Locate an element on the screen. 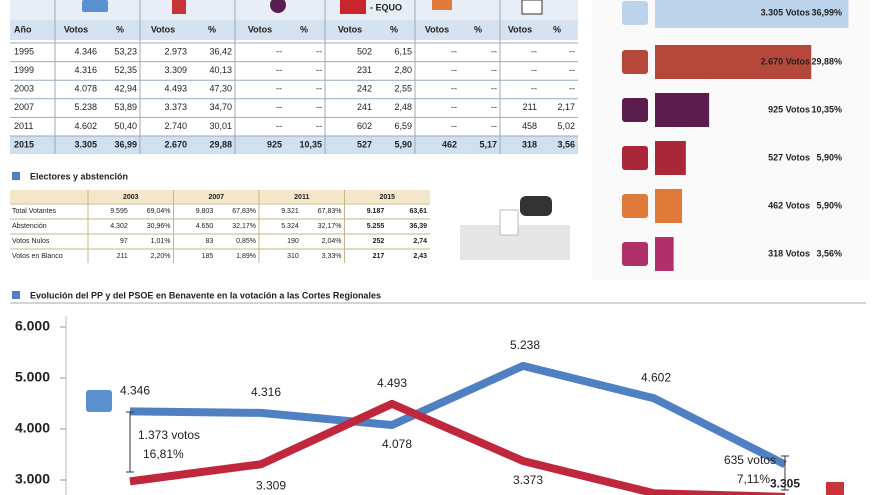 The image size is (880, 495). table-cell: 2,55 is located at coordinates (403, 89).